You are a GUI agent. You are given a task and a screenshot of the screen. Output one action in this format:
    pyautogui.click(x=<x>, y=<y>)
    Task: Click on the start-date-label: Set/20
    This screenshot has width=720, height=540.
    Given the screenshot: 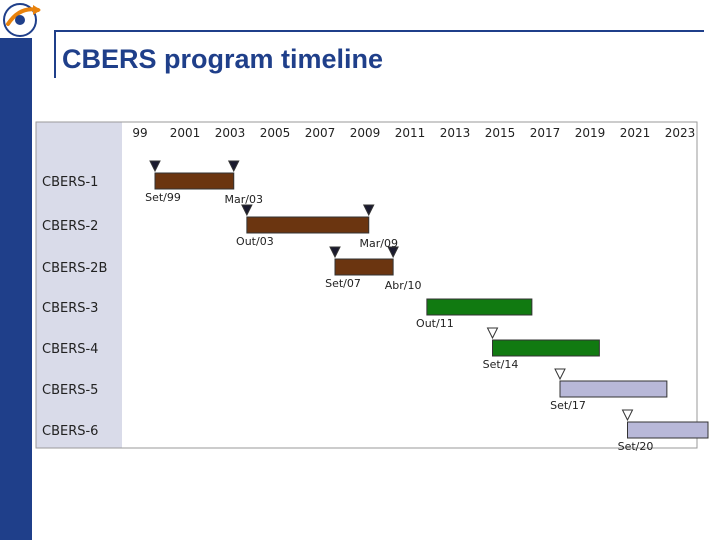 What is the action you would take?
    pyautogui.click(x=636, y=446)
    